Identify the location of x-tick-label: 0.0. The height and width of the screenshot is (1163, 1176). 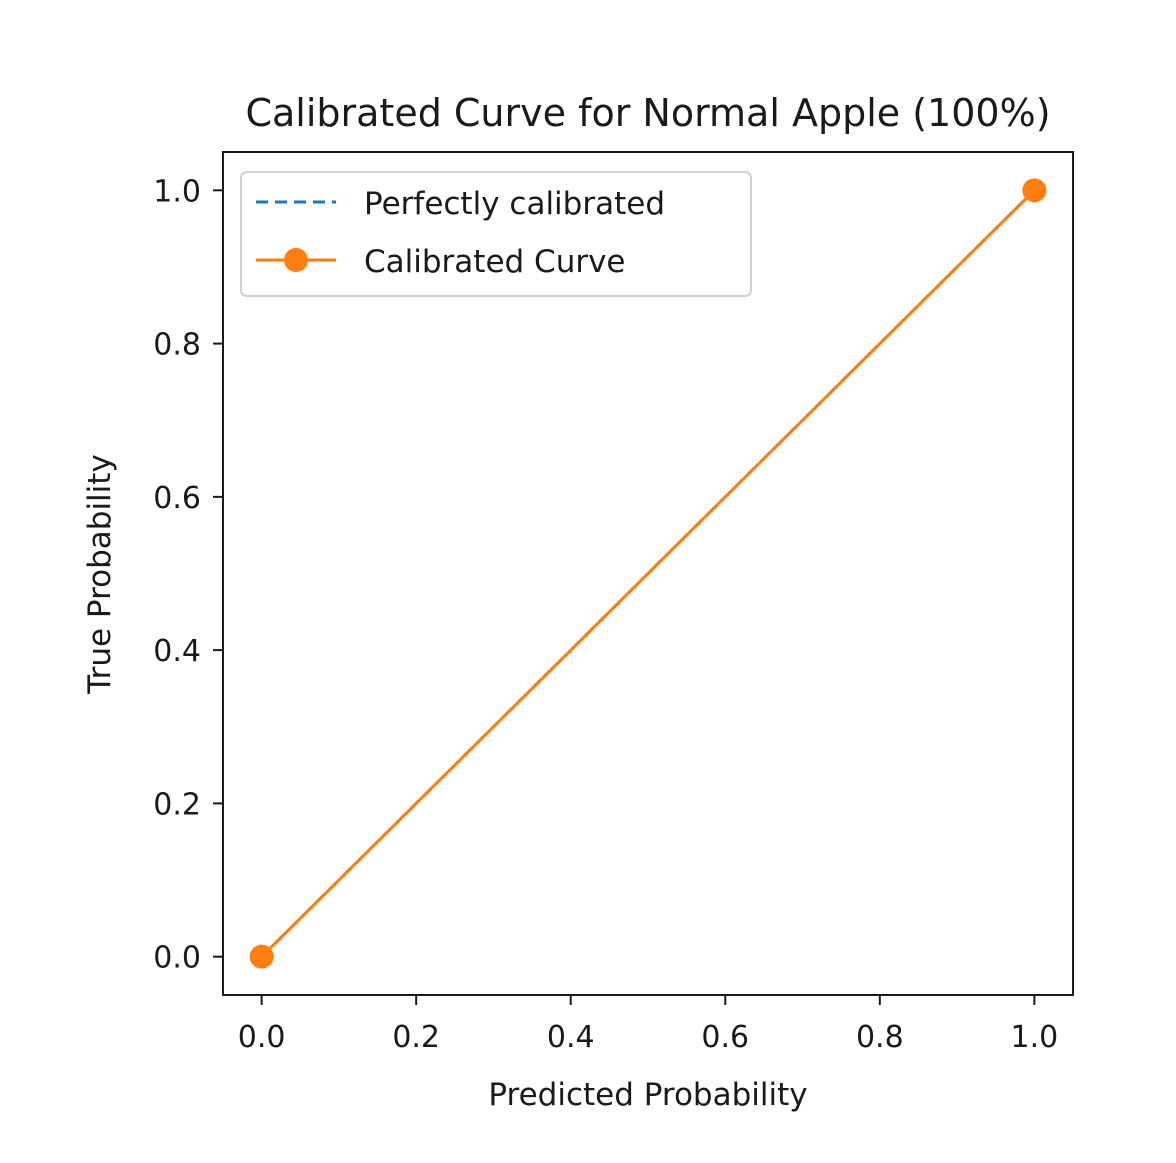
(262, 1037).